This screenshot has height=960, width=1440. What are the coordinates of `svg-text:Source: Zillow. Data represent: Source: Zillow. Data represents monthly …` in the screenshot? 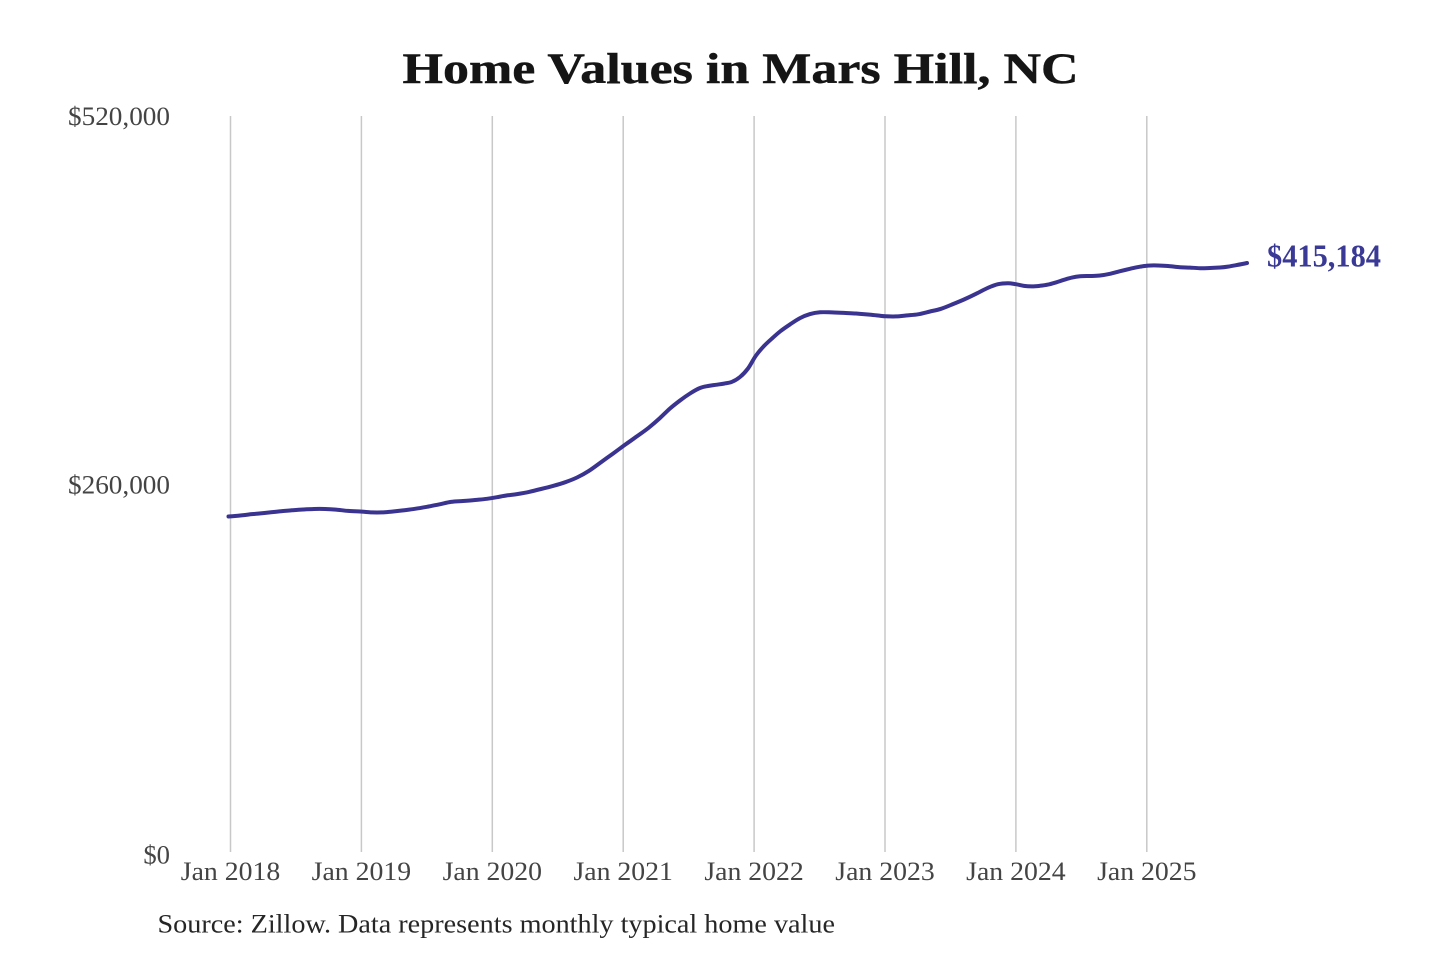 It's located at (497, 924).